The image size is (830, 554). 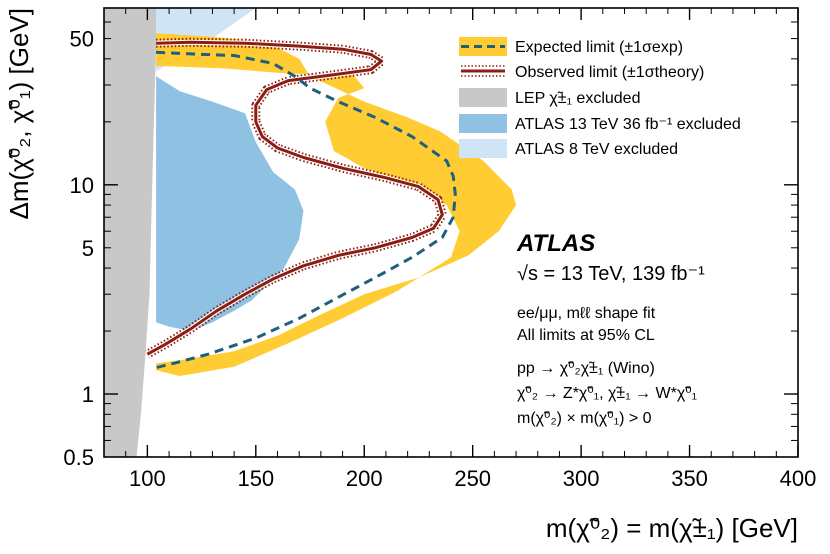 What do you see at coordinates (147, 478) in the screenshot?
I see `x-tick-label: 100` at bounding box center [147, 478].